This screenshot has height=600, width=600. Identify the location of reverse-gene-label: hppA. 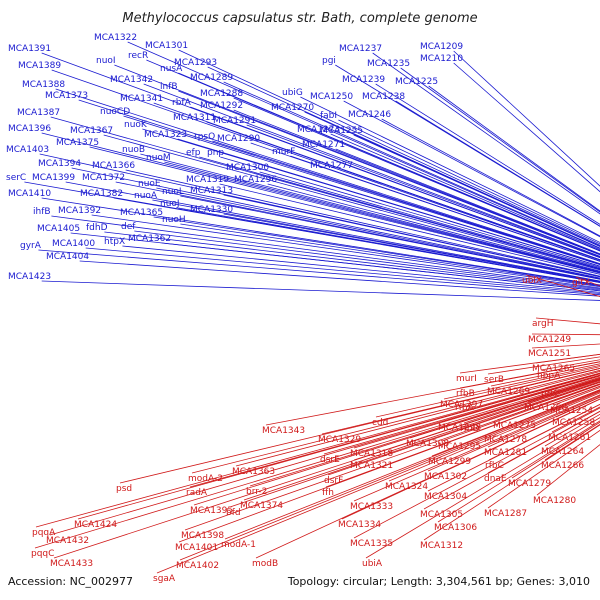
(549, 376).